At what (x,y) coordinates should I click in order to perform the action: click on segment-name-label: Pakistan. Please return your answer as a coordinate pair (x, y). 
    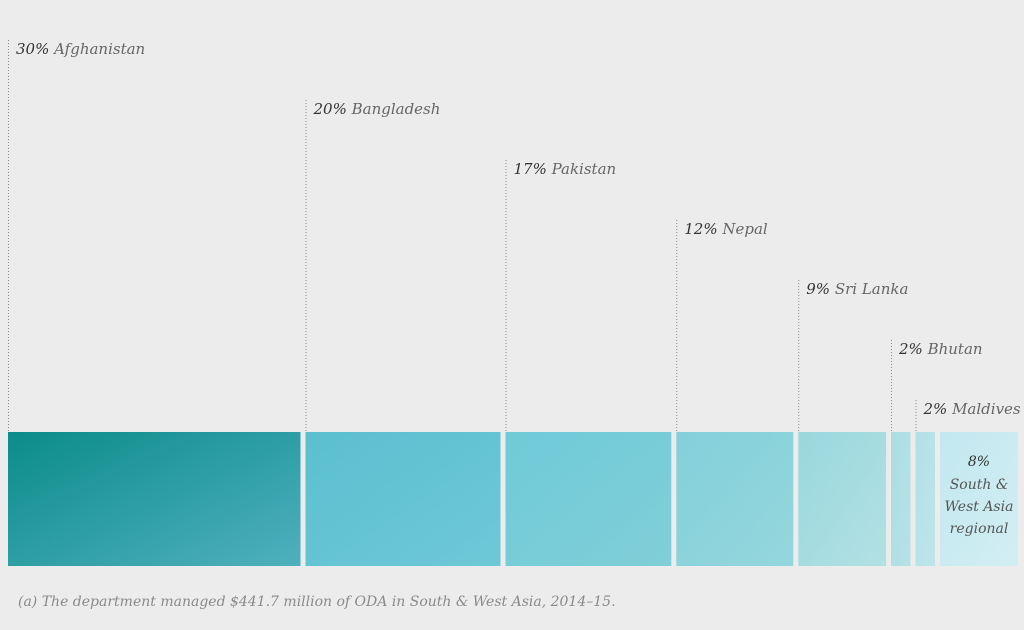
    Looking at the image, I should click on (584, 169).